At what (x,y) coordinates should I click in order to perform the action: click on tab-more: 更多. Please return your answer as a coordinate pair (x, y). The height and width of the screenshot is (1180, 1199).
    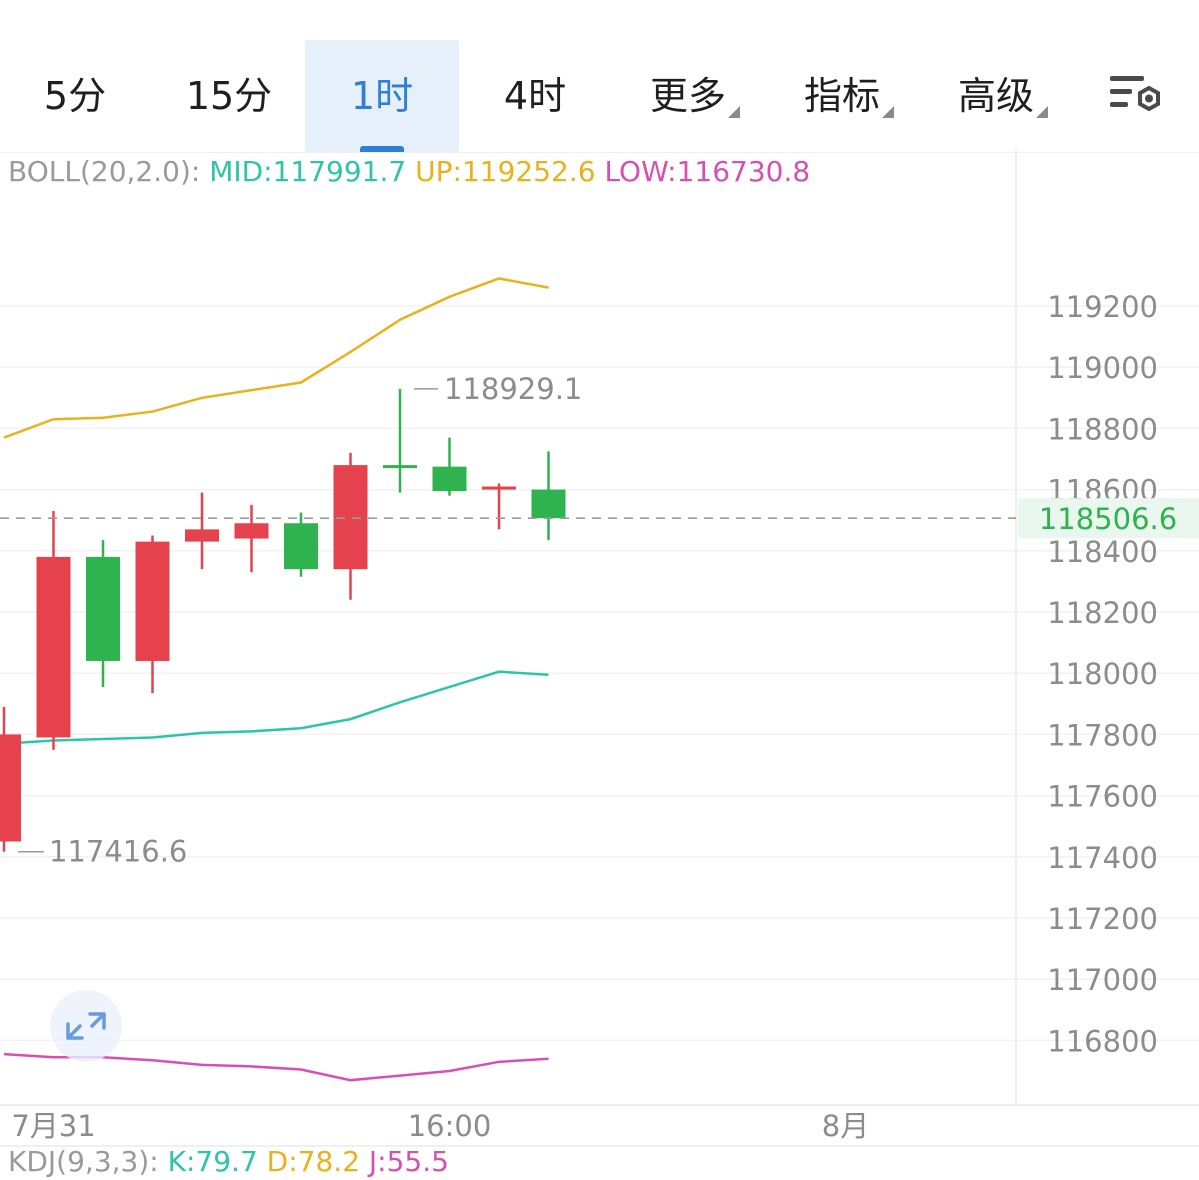
    Looking at the image, I should click on (688, 96).